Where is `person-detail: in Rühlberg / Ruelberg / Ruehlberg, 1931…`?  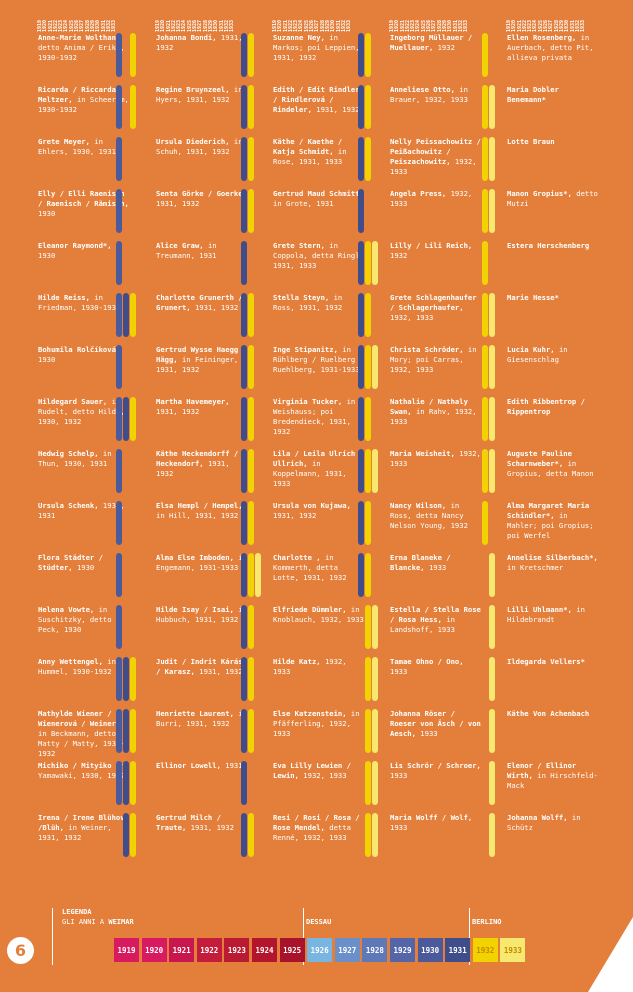
person-detail: in Rühlberg / Ruelberg / Ruehlberg, 1931… is located at coordinates (318, 359).